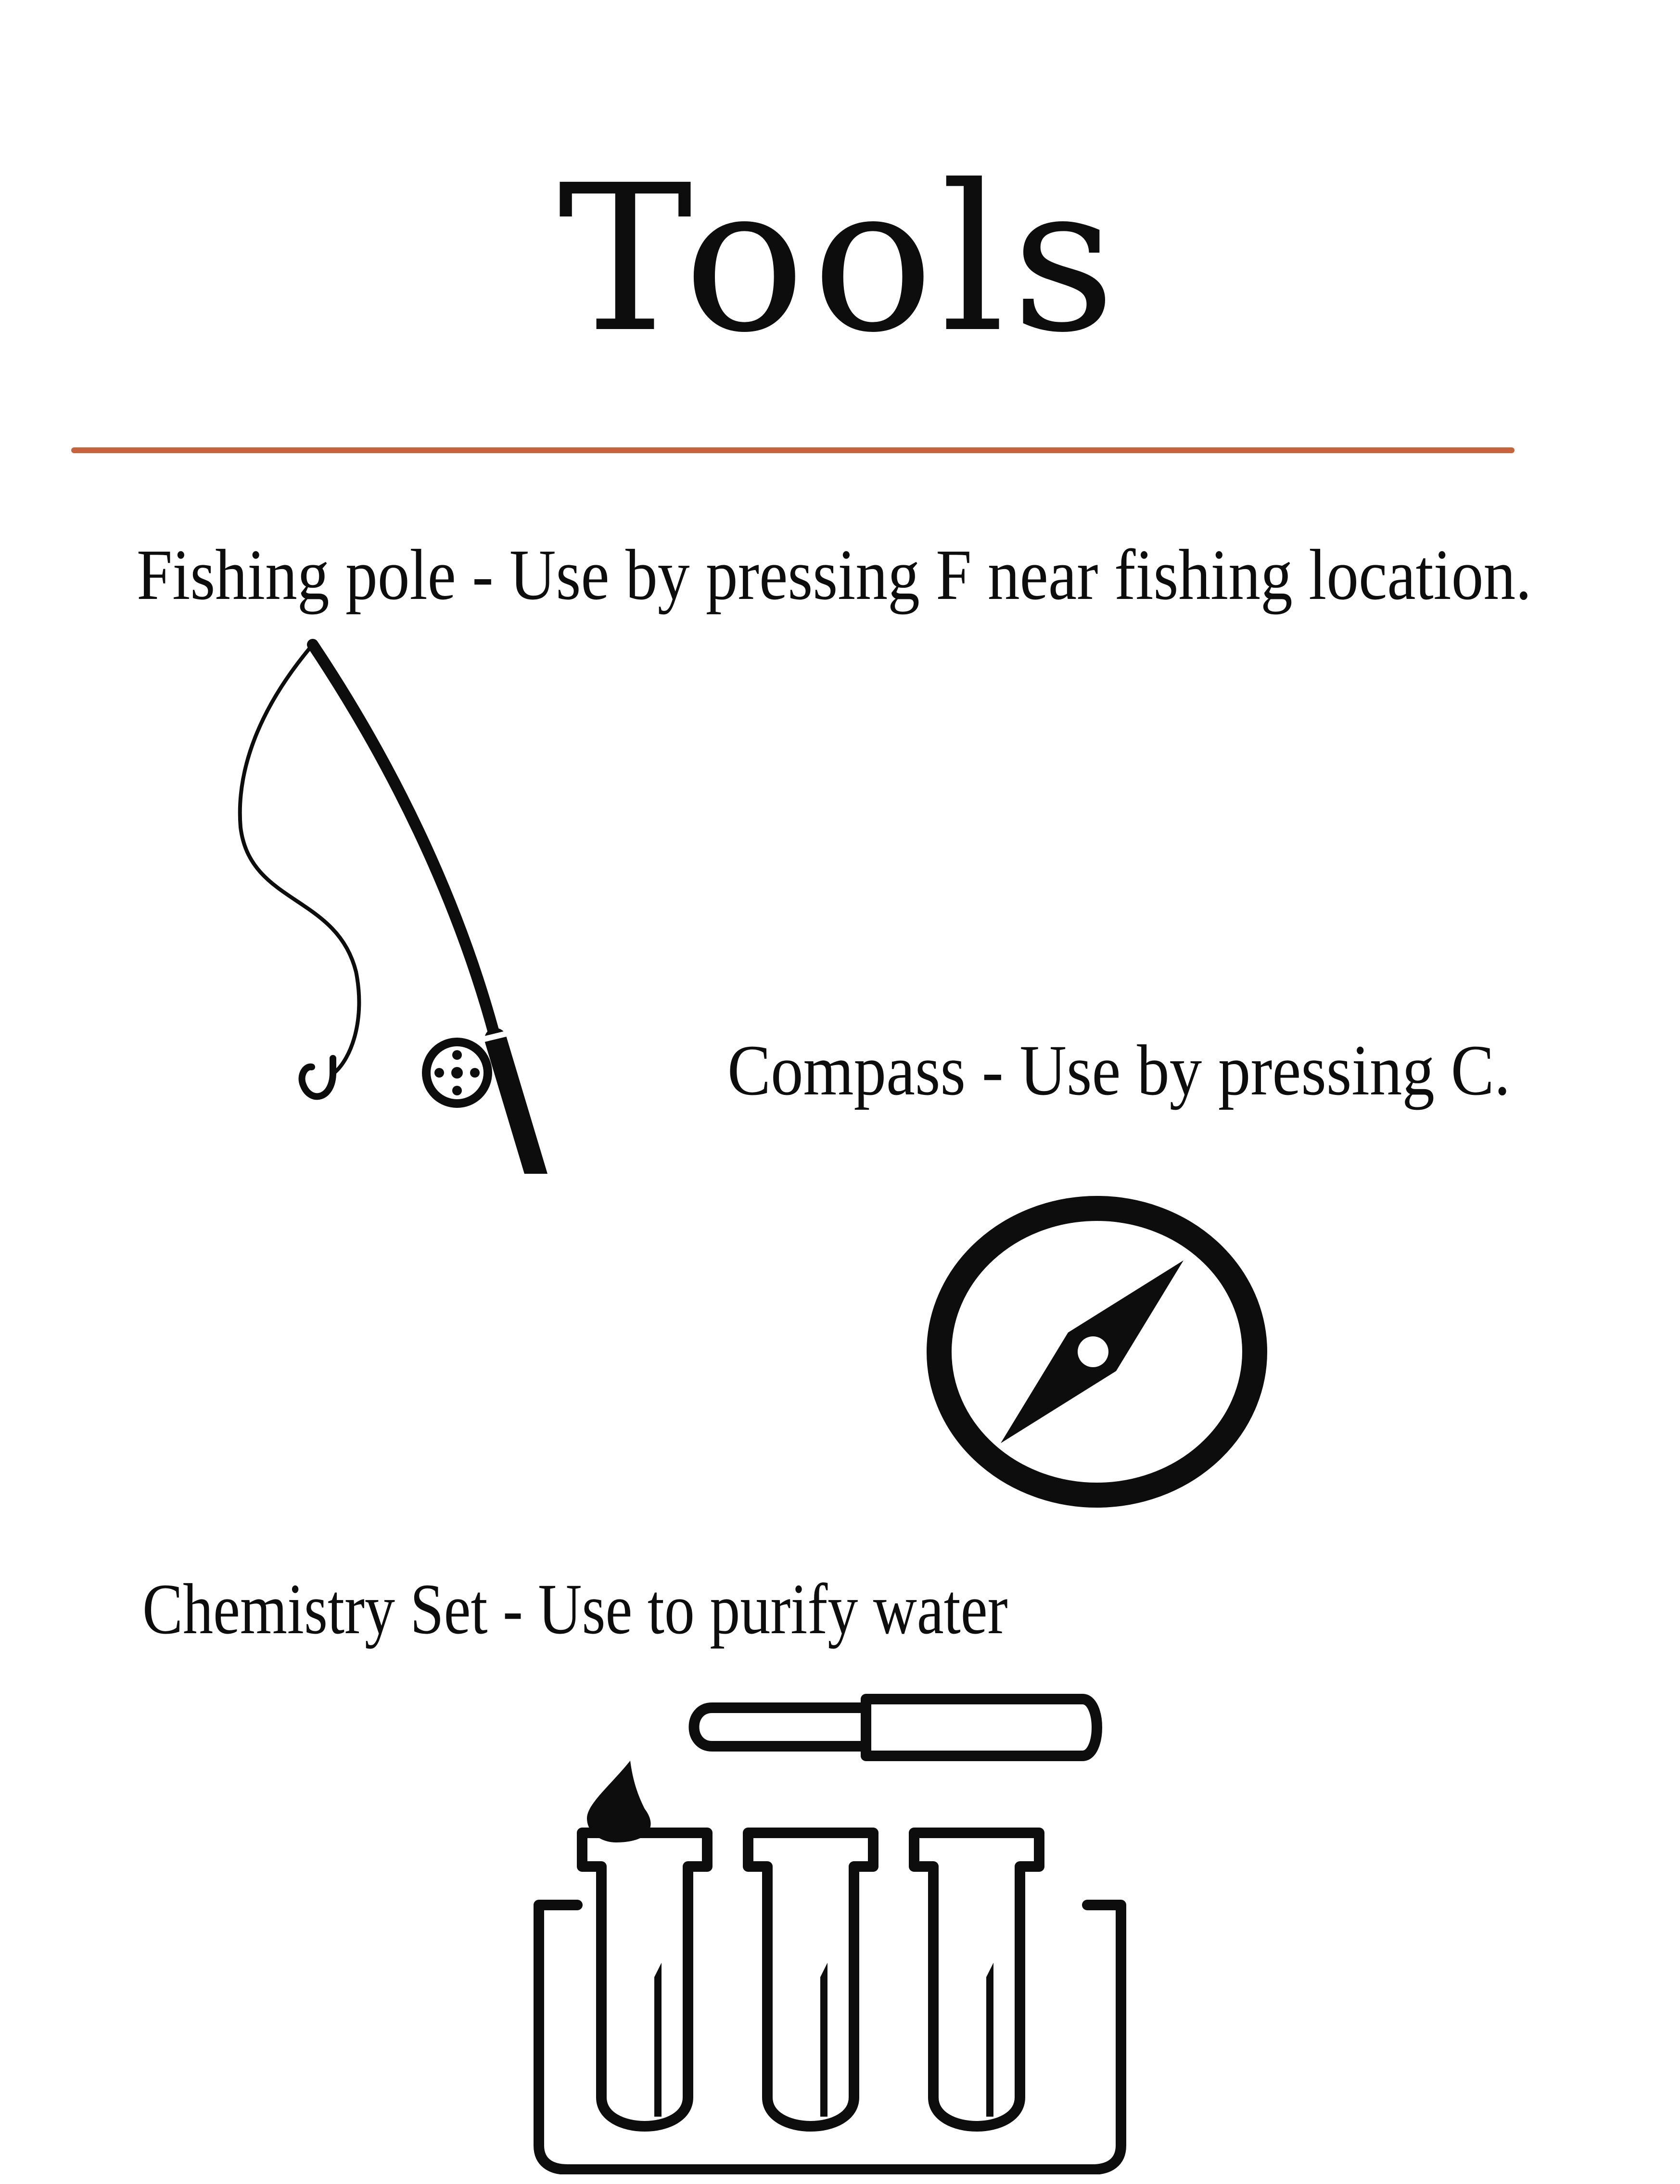  Describe the element at coordinates (393, 907) in the screenshot. I see `fishing-rod-icon` at that location.